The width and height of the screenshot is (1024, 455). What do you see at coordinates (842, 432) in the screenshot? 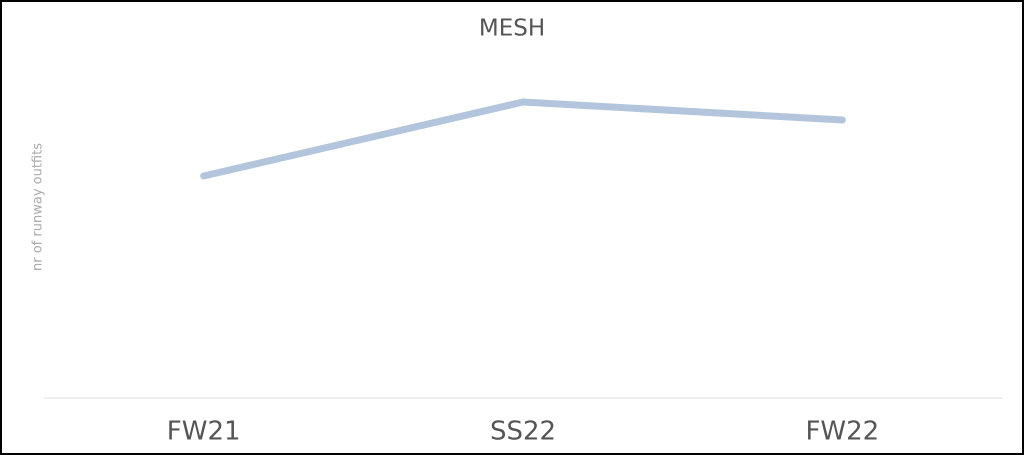
I see `x-tick-label: FW22` at bounding box center [842, 432].